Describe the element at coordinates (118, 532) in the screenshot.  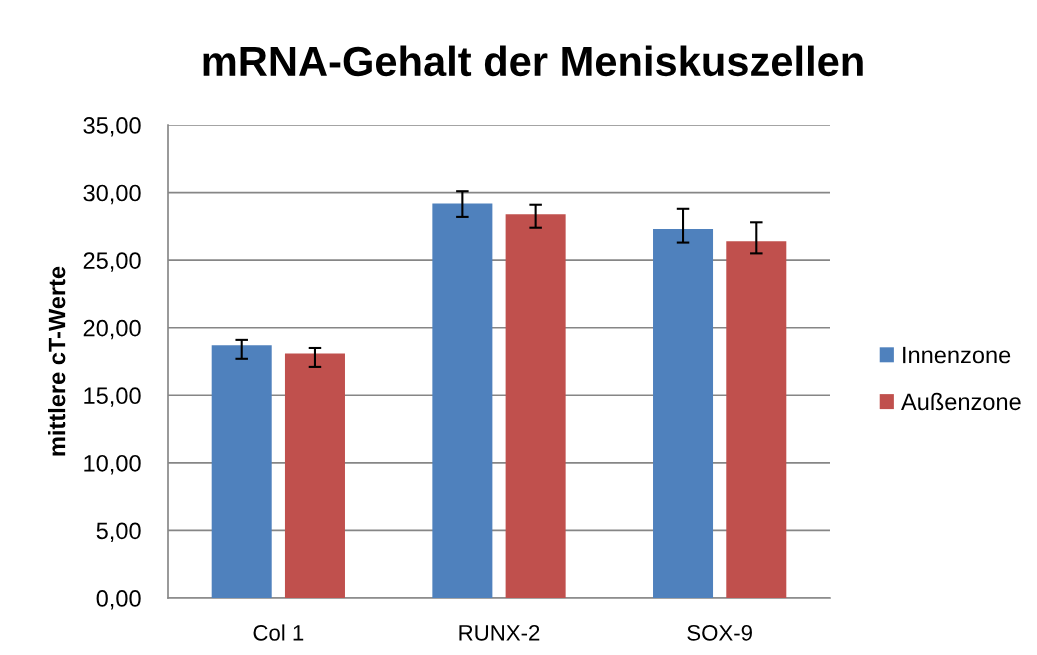
I see `y-tick-label: 5,00` at that location.